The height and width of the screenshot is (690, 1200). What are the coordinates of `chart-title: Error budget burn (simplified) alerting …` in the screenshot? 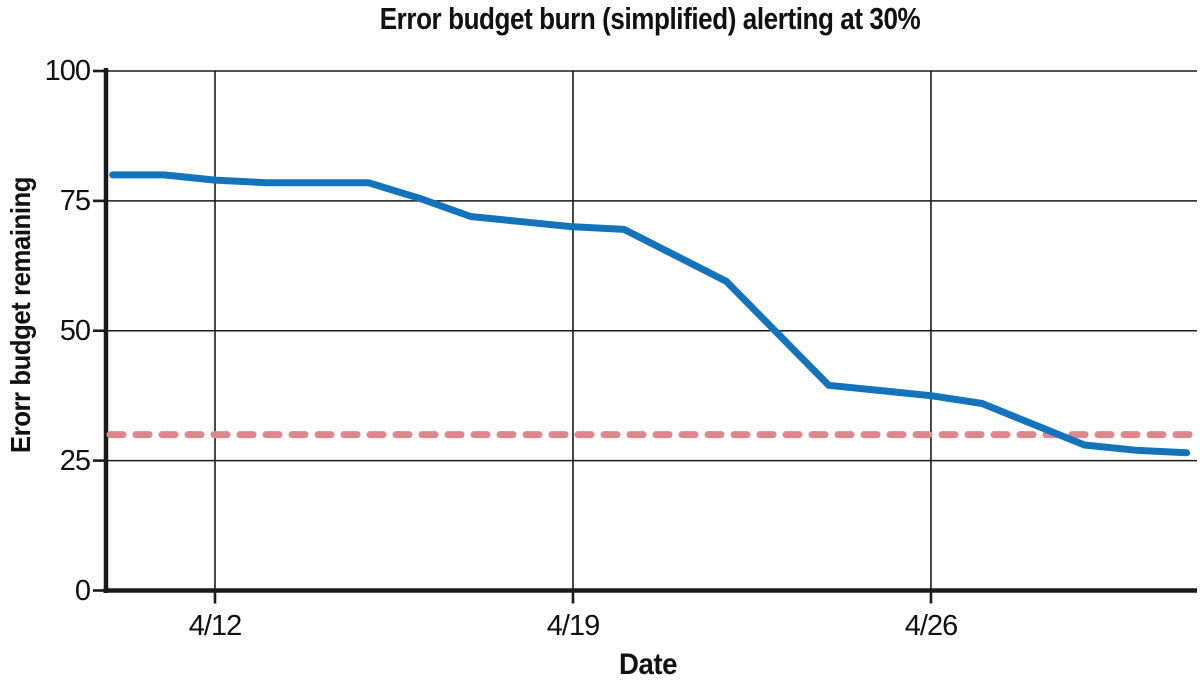 It's located at (650, 18).